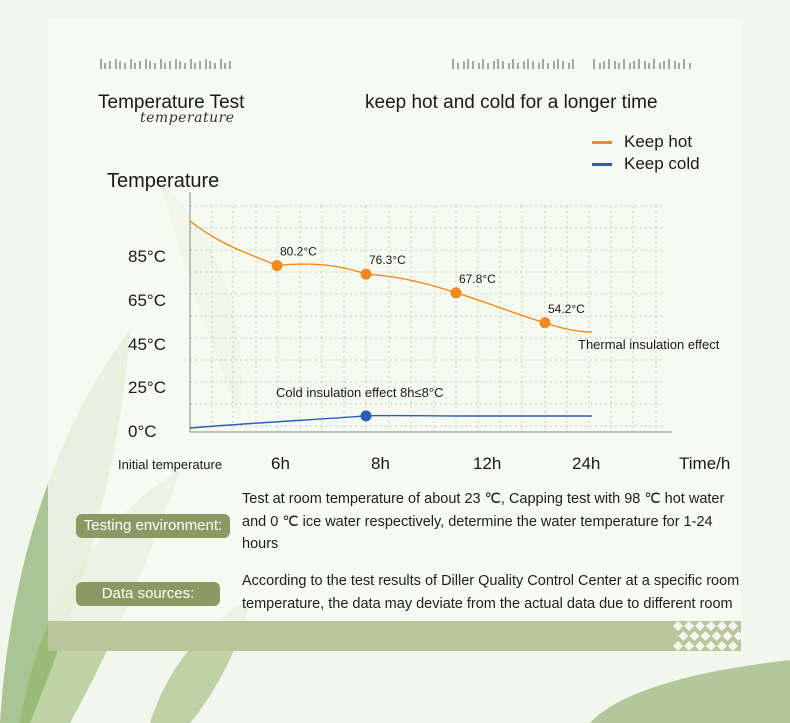  Describe the element at coordinates (187, 118) in the screenshot. I see `script-subtitle: temperature` at that location.